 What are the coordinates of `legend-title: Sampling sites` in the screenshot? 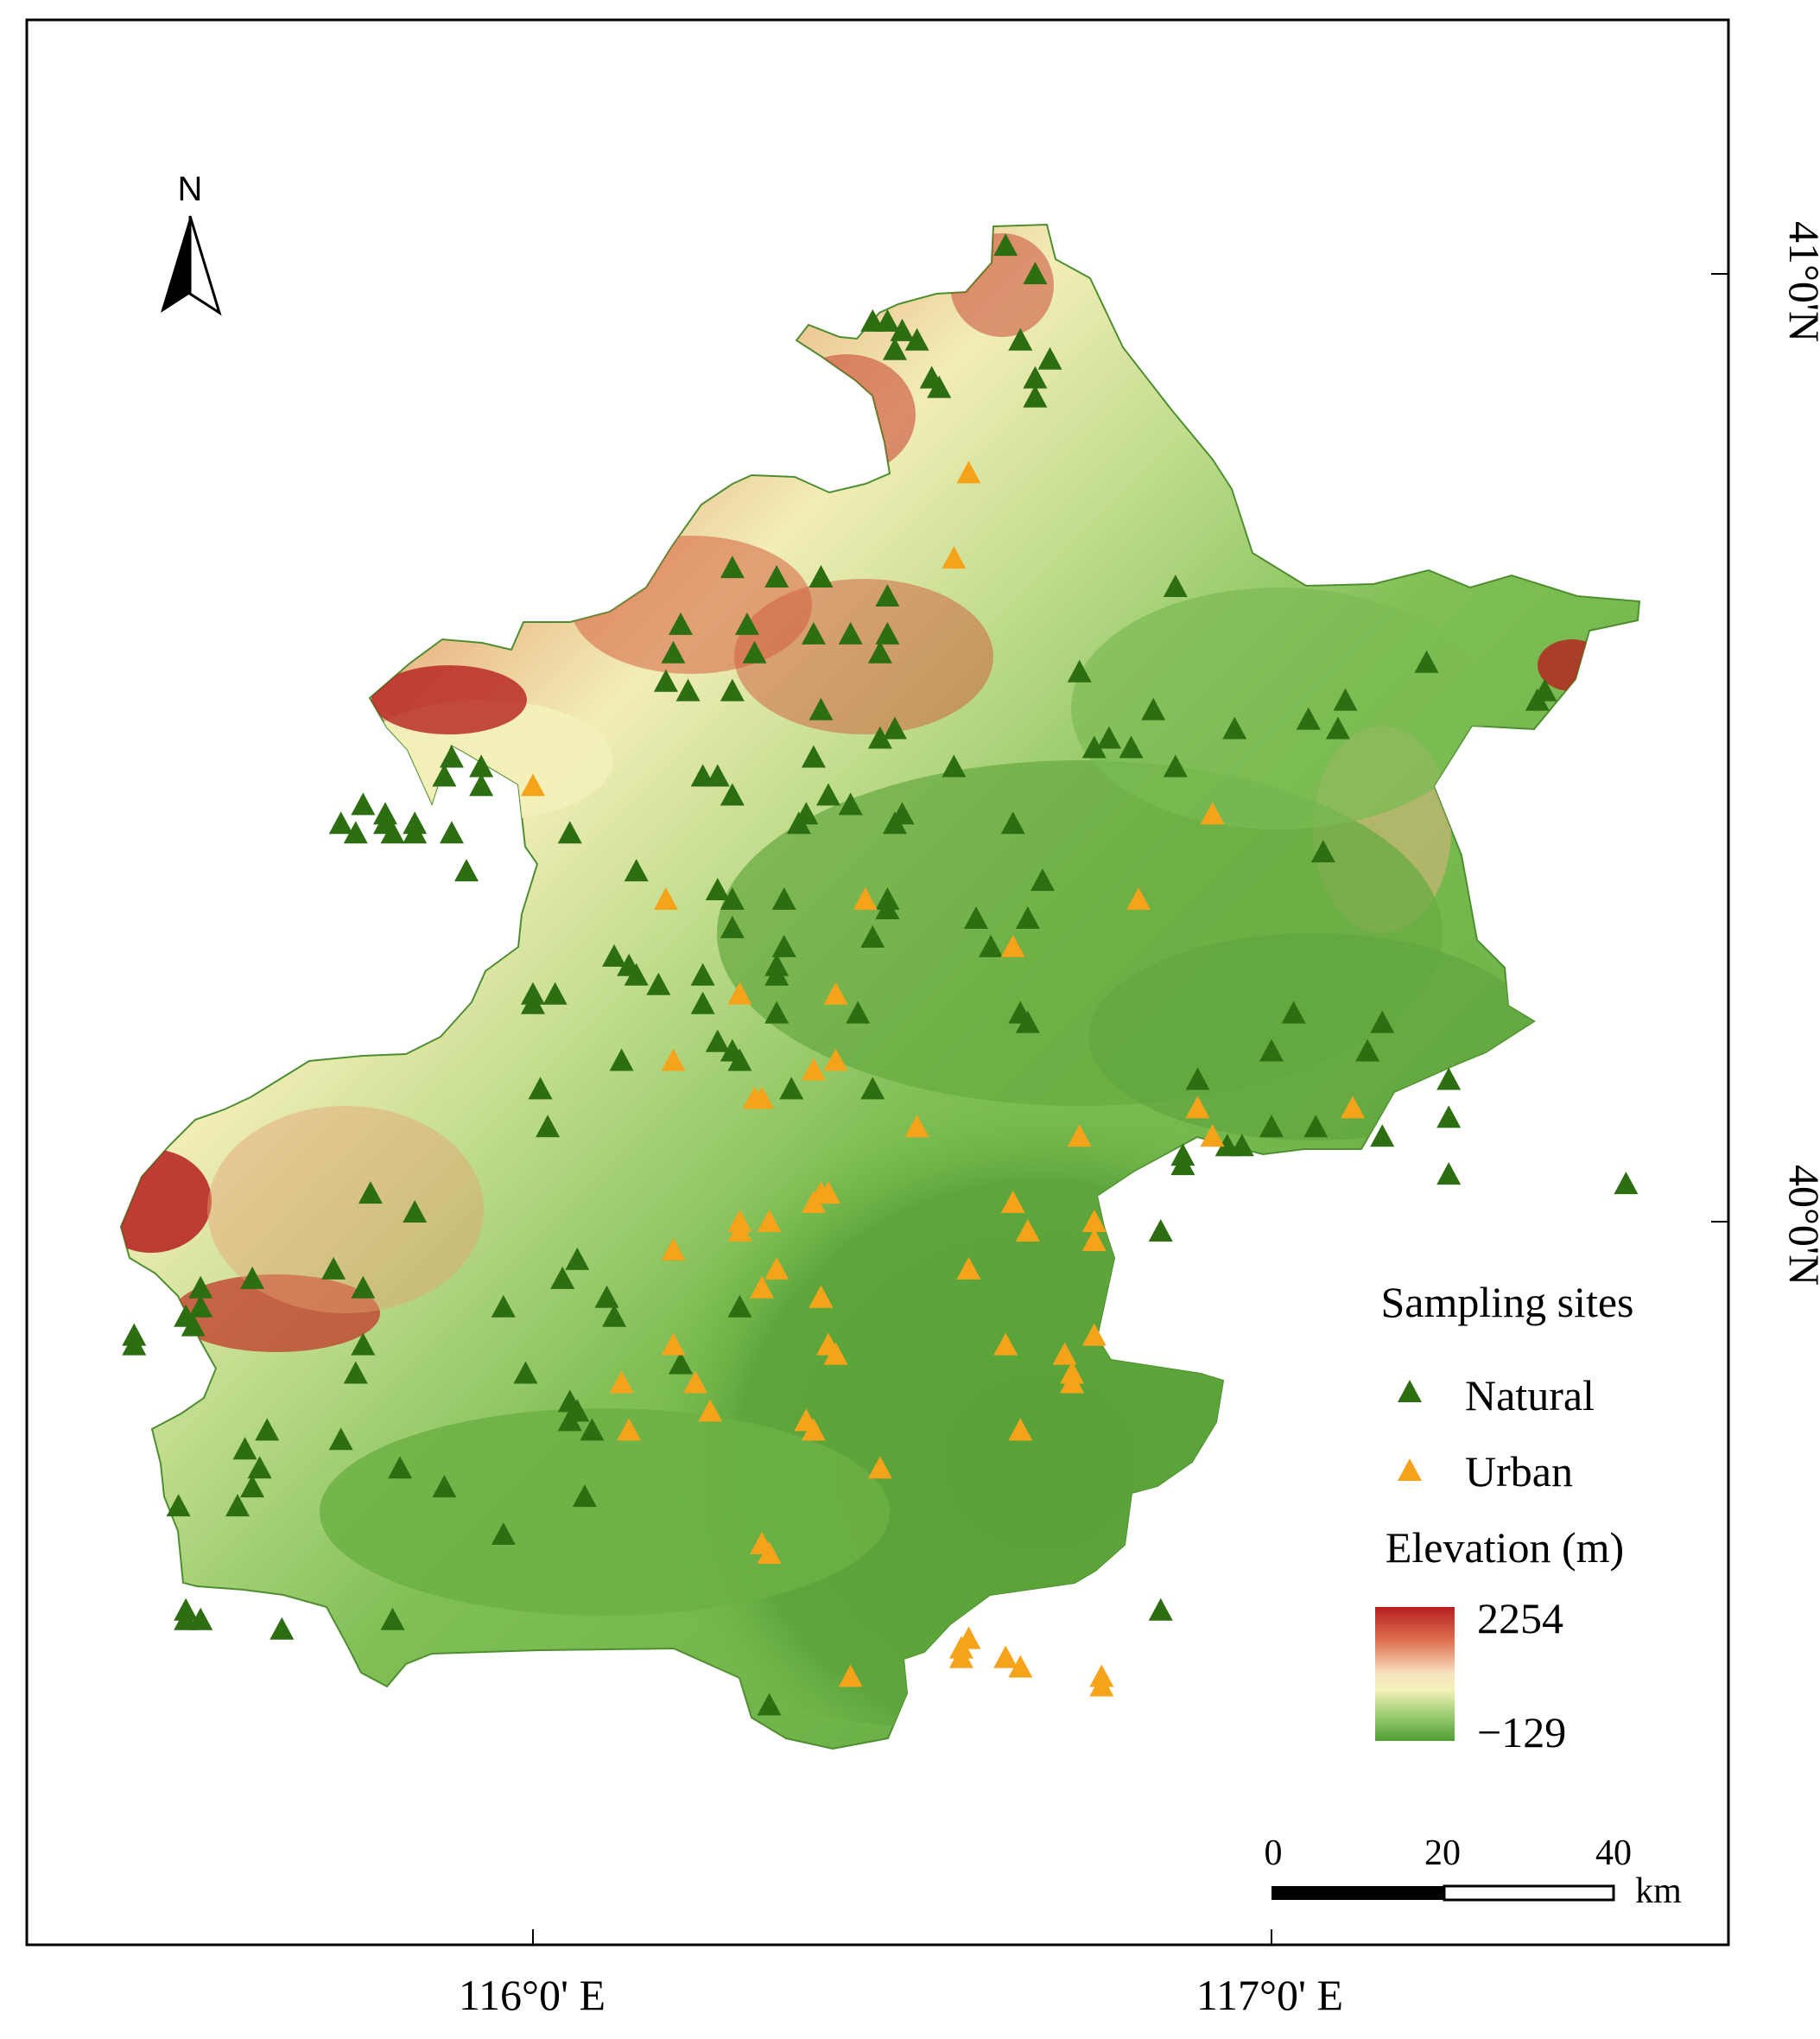 It's located at (1507, 1302).